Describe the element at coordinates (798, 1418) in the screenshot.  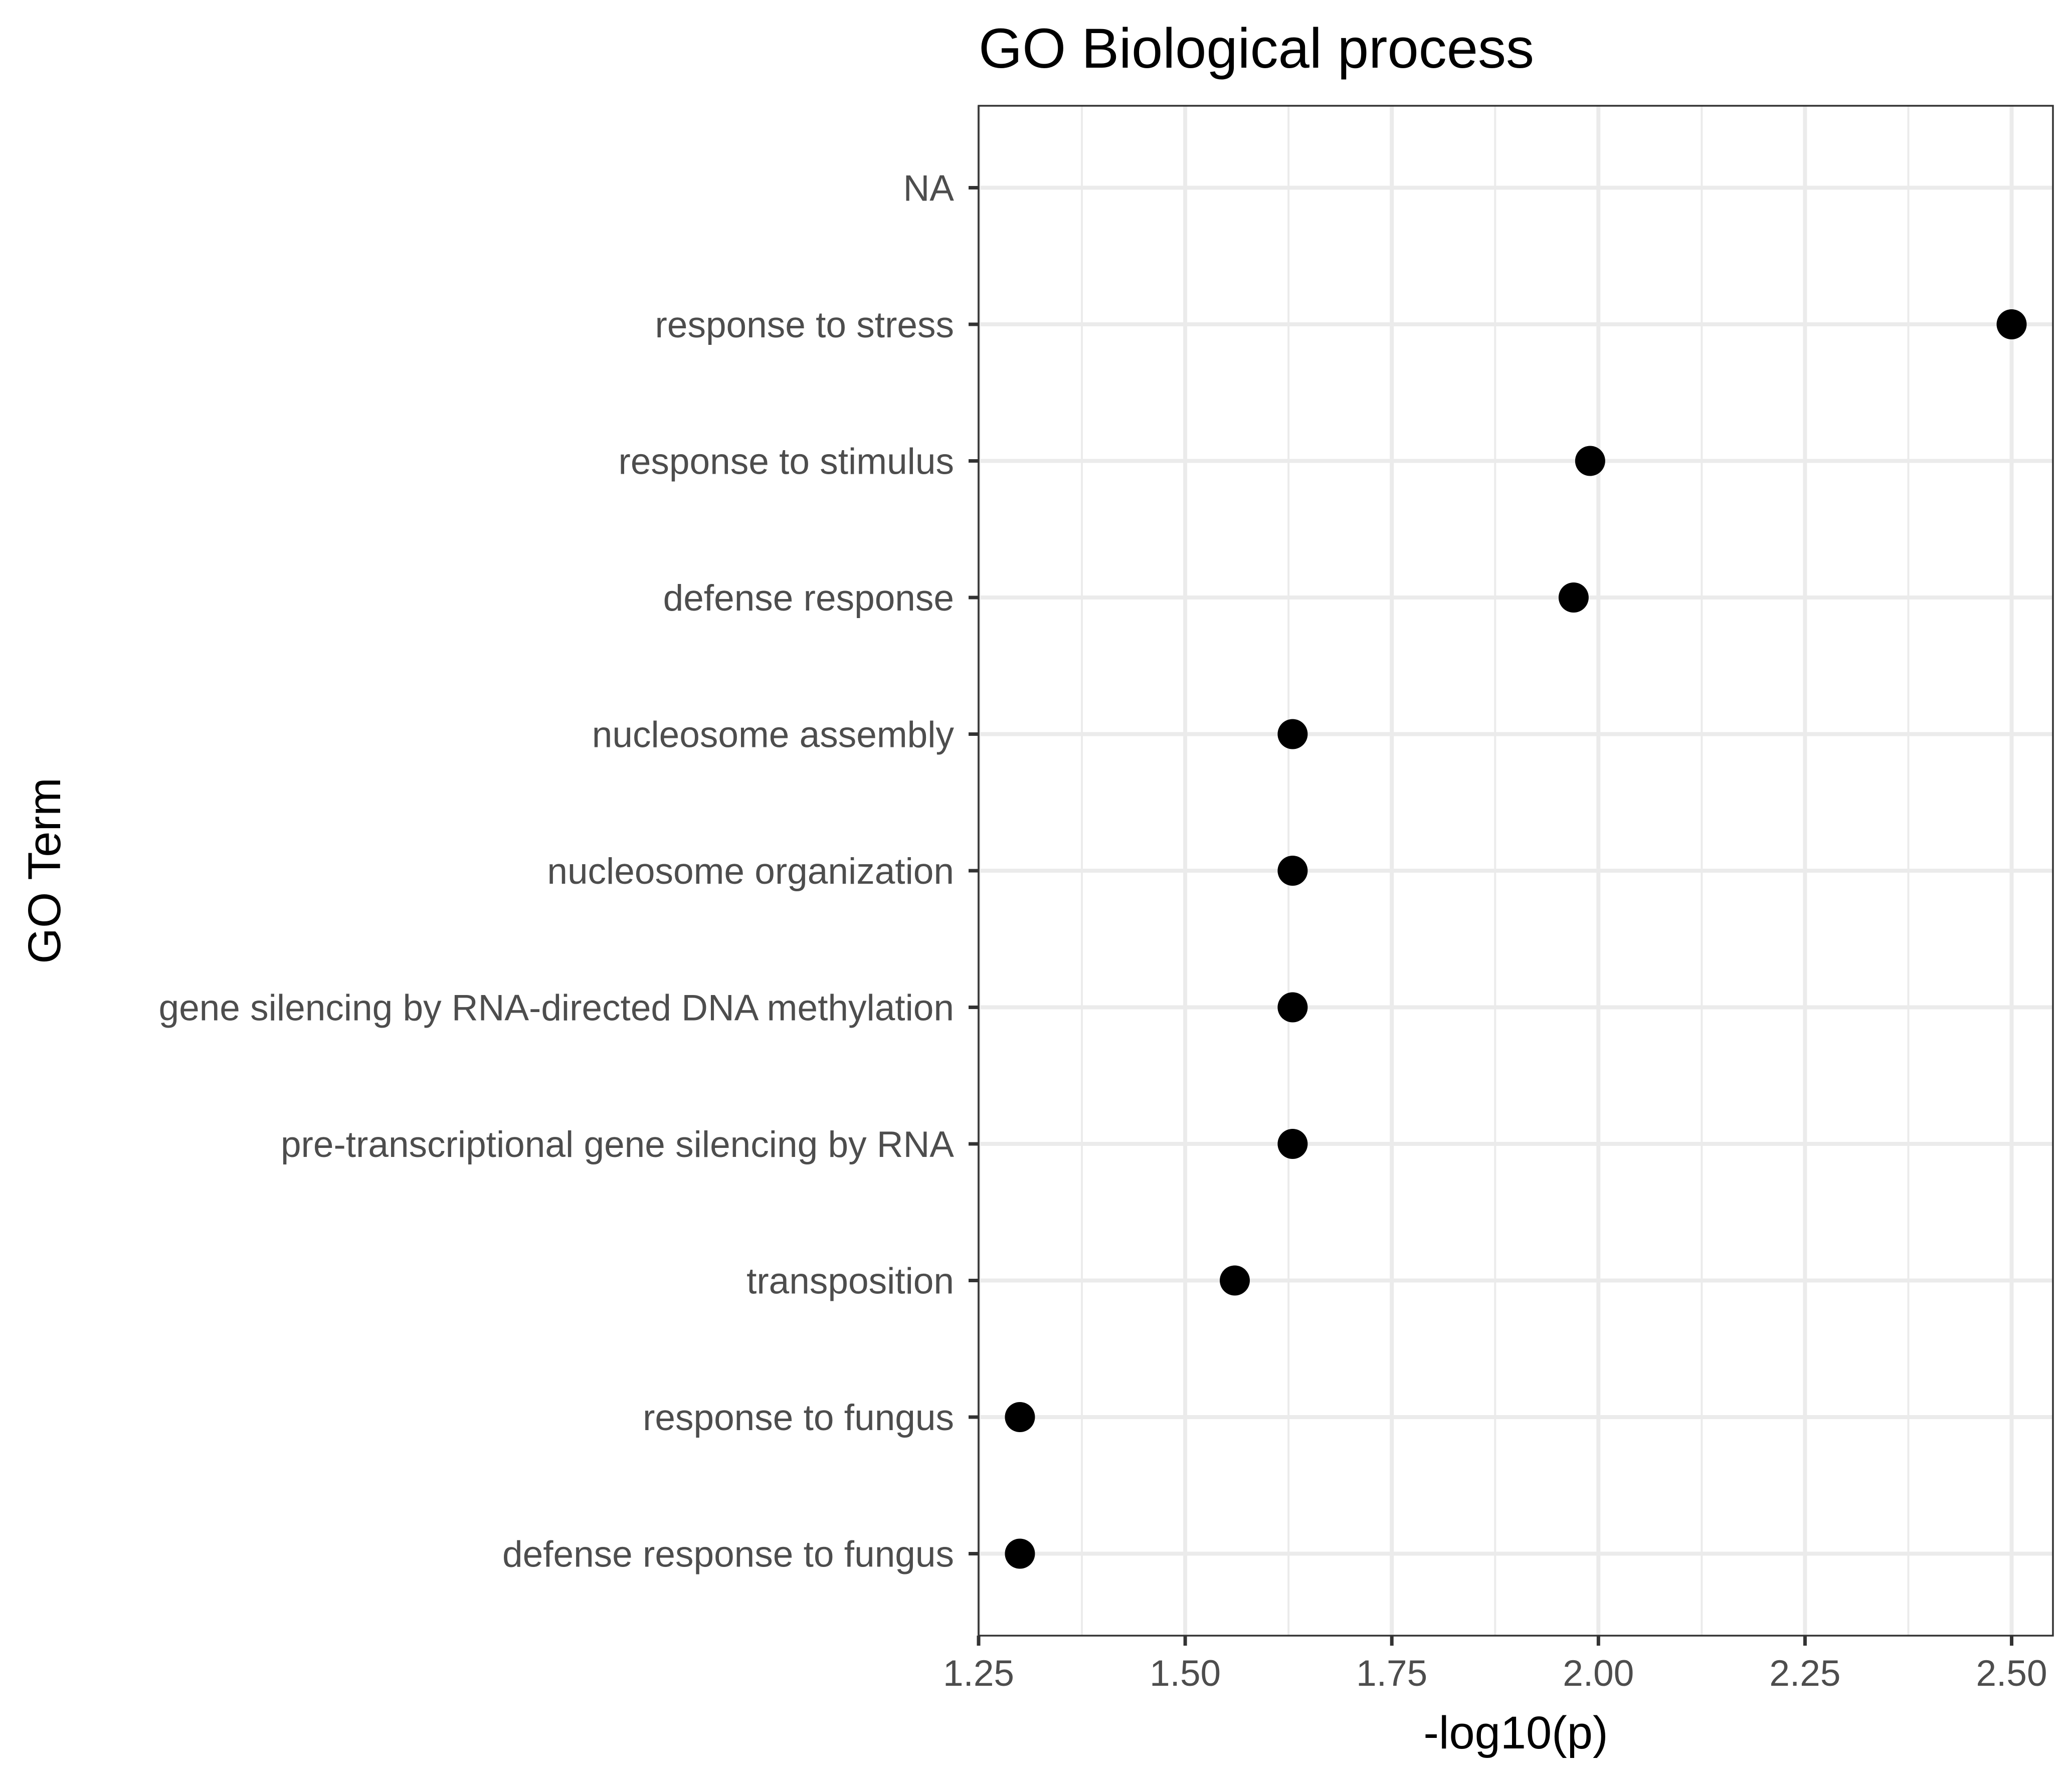
I see `y-tick-label: response to fungus` at that location.